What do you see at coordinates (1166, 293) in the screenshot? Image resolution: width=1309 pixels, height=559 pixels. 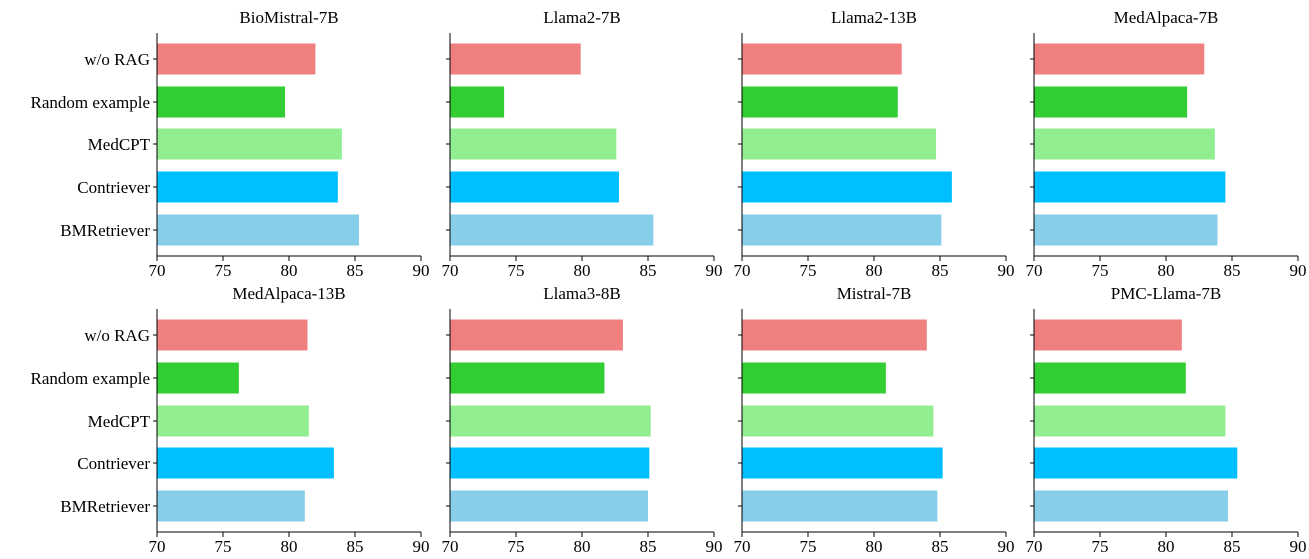 I see `panel-title: PMC-Llama-7B` at bounding box center [1166, 293].